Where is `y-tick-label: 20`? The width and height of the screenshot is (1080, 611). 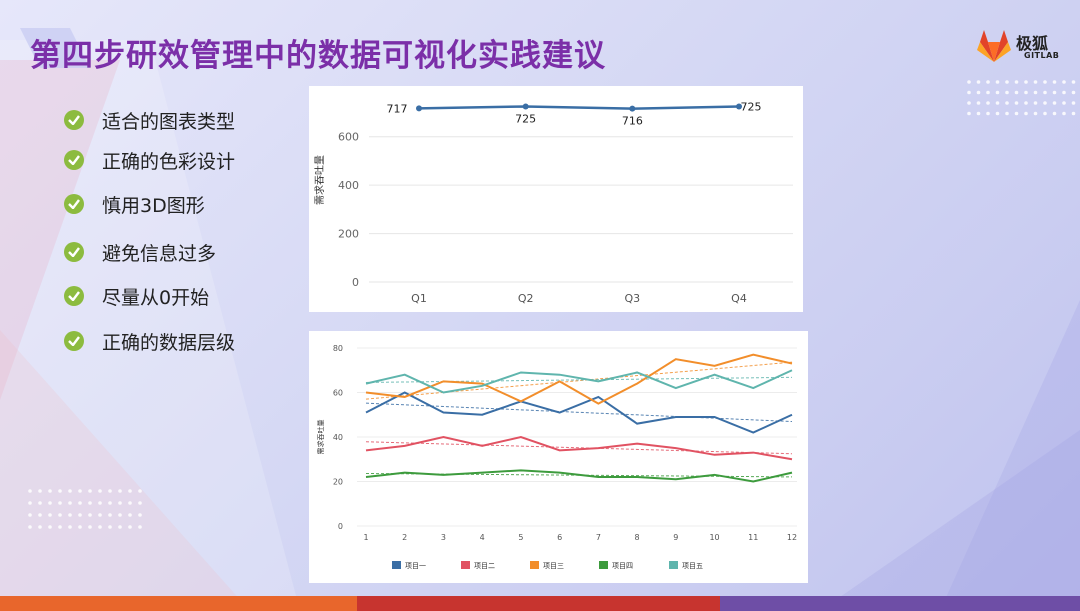 y-tick-label: 20 is located at coordinates (338, 482).